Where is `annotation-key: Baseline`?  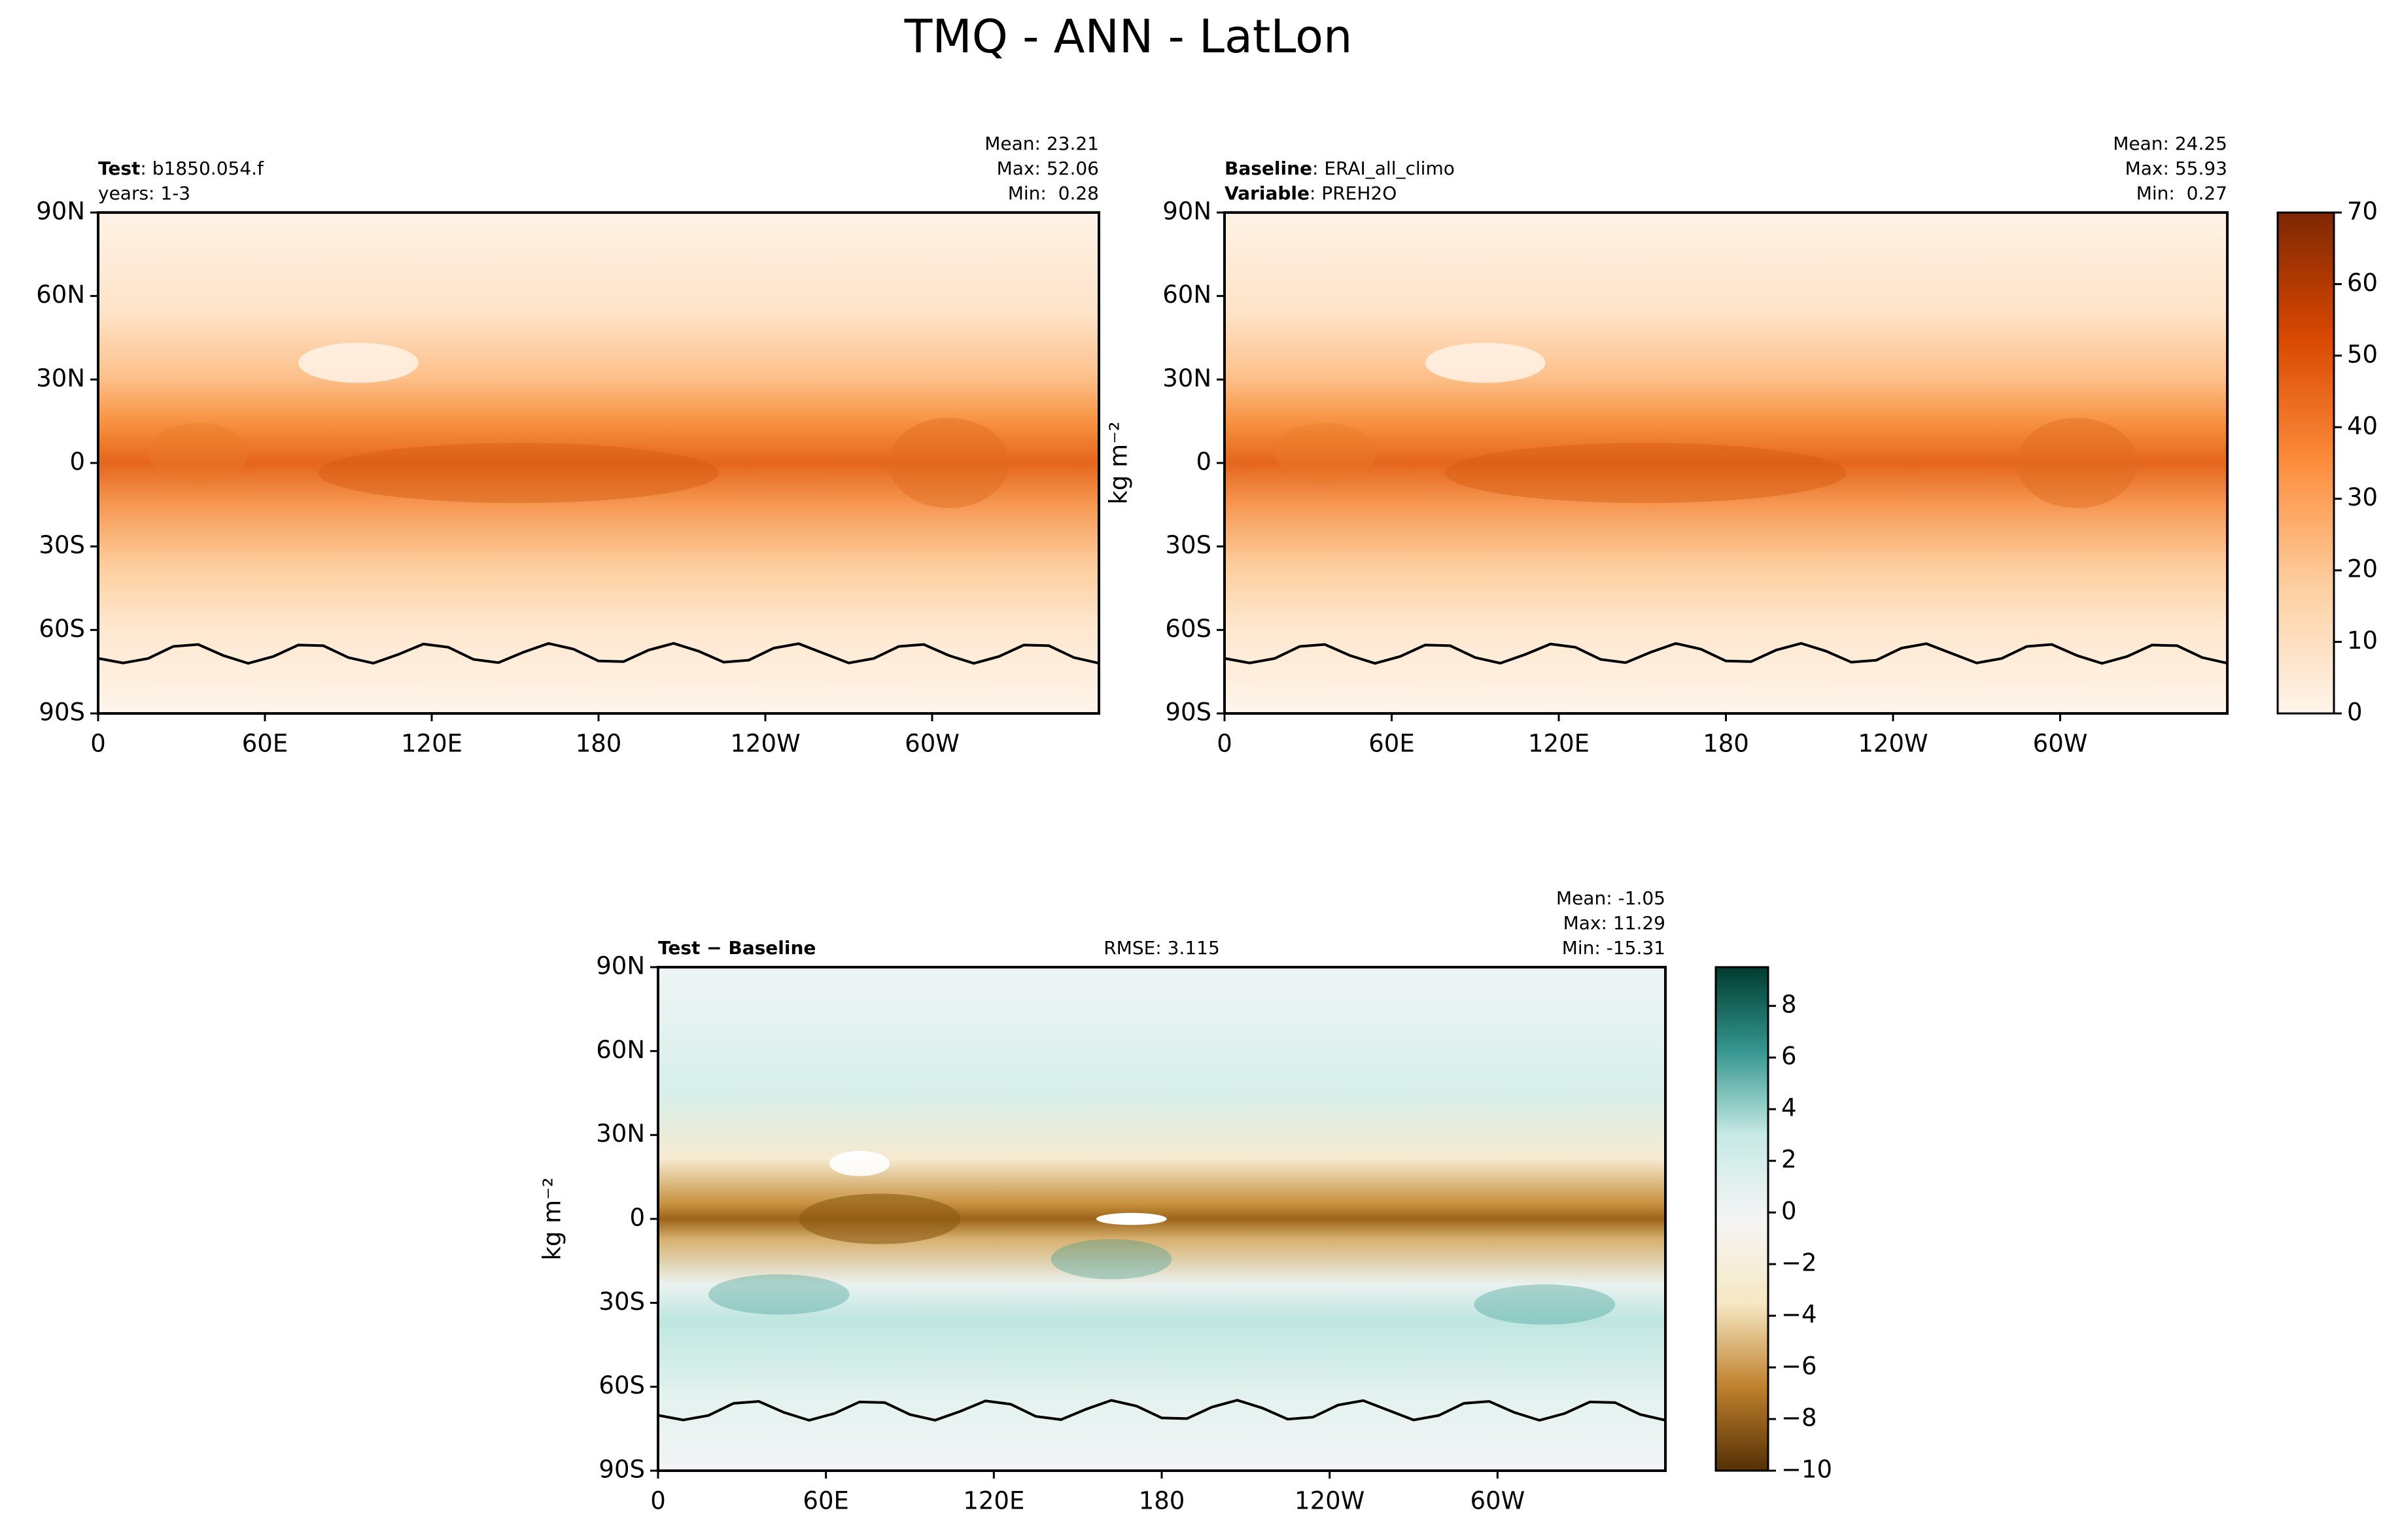
annotation-key: Baseline is located at coordinates (1268, 168).